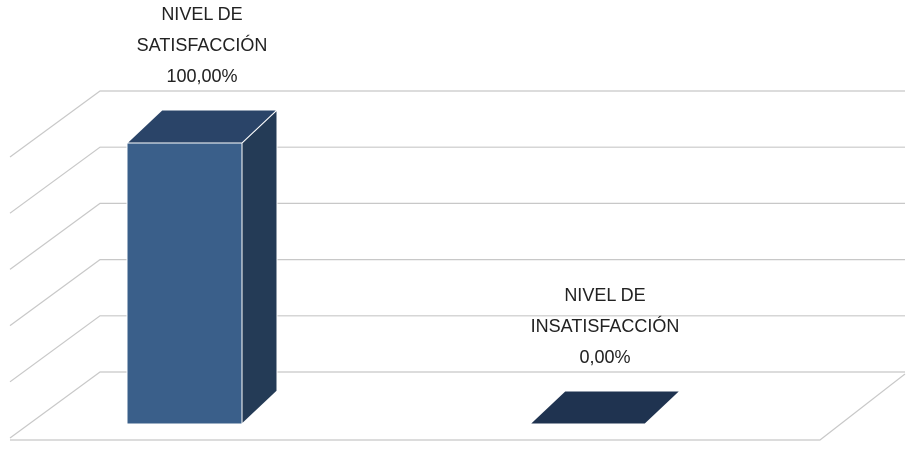  I want to click on label-text: NIVEL DE SATISFACCIÓN, so click(202, 29).